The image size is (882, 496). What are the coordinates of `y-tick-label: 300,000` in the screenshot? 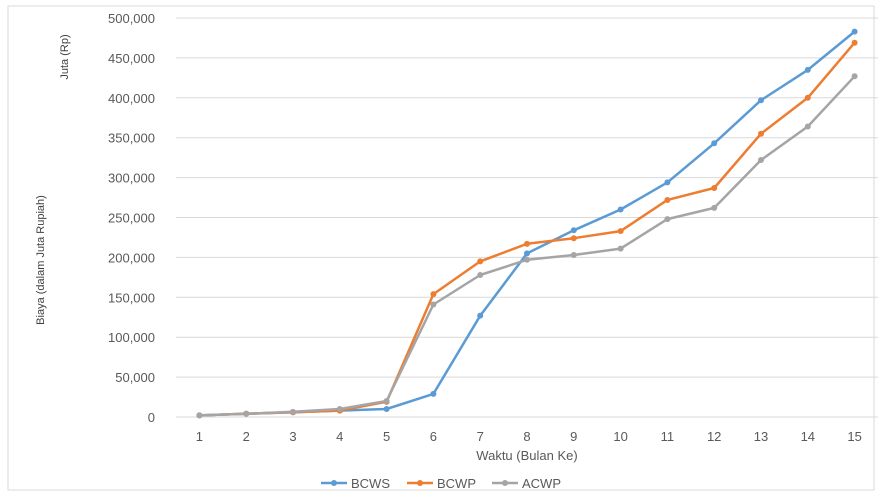 It's located at (131, 178).